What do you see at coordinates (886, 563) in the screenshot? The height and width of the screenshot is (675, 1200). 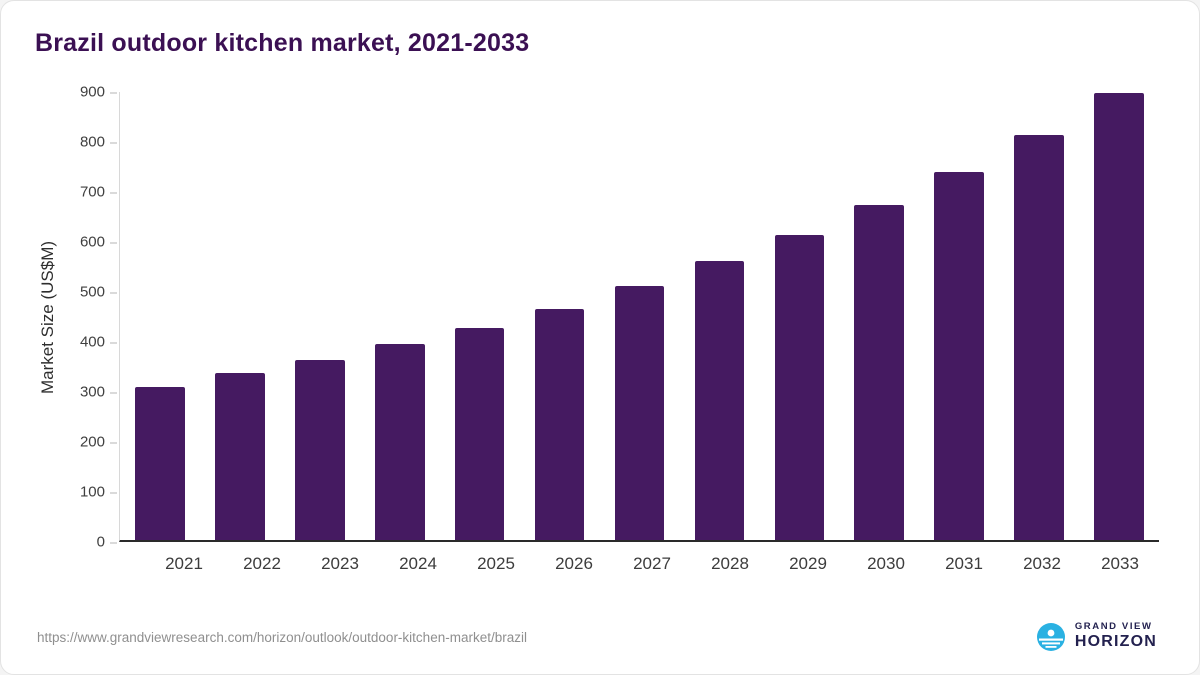 I see `x-tick-label: 2030` at bounding box center [886, 563].